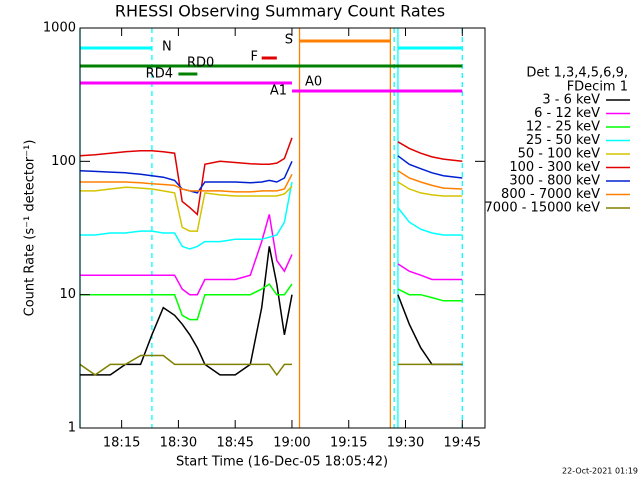  Describe the element at coordinates (200, 63) in the screenshot. I see `flag-label: RD0` at that location.